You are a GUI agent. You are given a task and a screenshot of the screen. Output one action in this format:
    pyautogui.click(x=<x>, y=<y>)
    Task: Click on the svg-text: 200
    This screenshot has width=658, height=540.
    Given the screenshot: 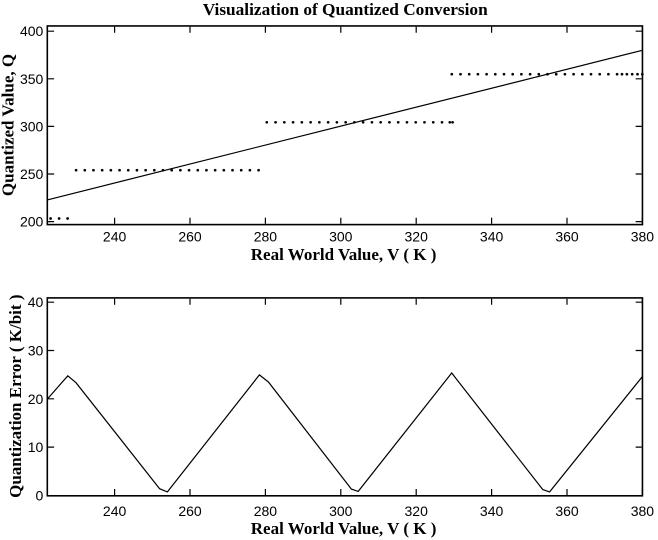 What is the action you would take?
    pyautogui.click(x=32, y=222)
    